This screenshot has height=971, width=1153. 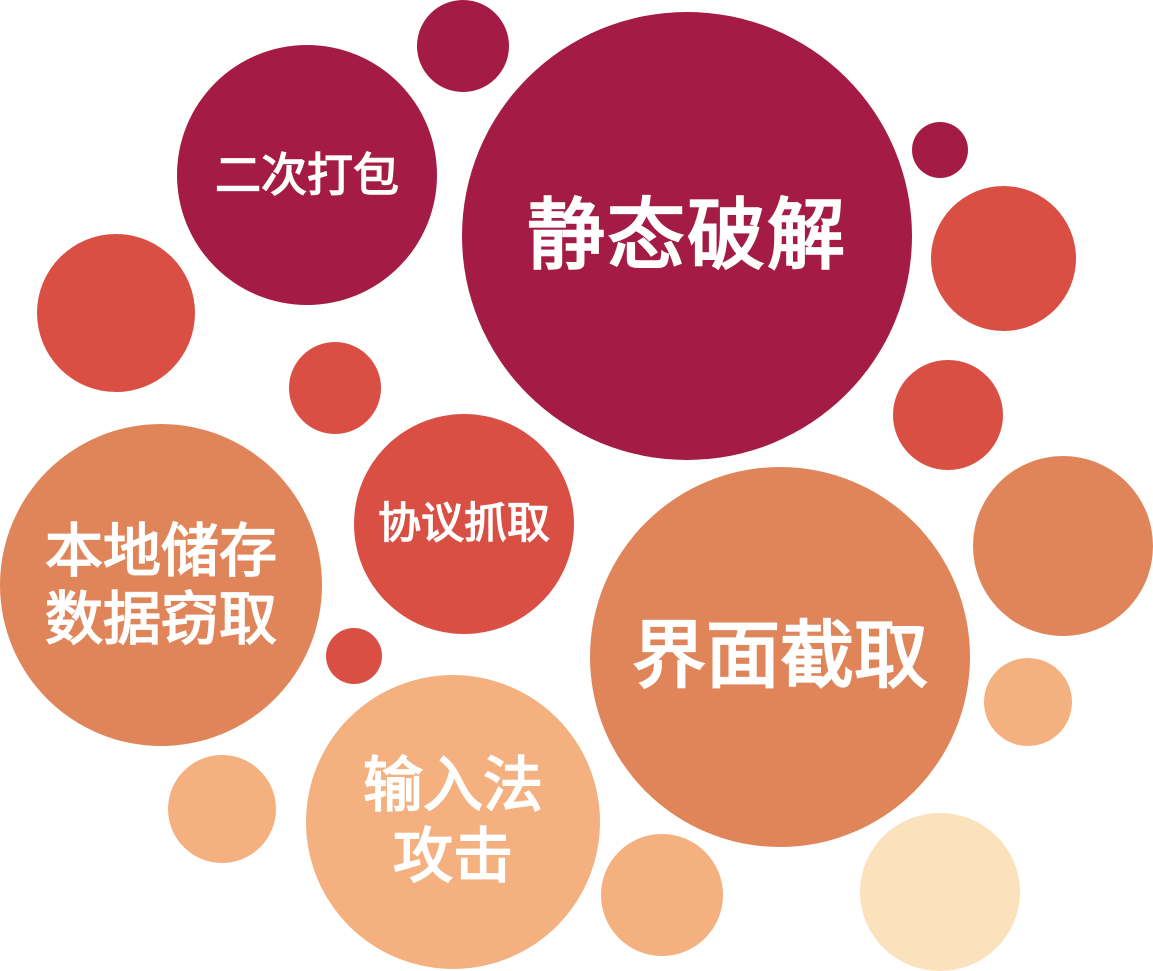 I want to click on bubble-secondary-packaging: 二次打包, so click(x=307, y=175).